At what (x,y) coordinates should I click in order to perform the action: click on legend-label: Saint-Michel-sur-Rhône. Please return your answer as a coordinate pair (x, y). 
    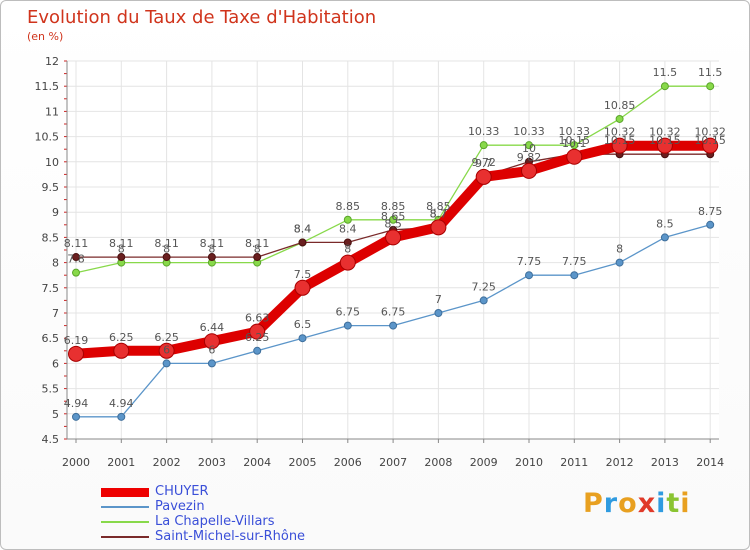
    Looking at the image, I should click on (230, 536).